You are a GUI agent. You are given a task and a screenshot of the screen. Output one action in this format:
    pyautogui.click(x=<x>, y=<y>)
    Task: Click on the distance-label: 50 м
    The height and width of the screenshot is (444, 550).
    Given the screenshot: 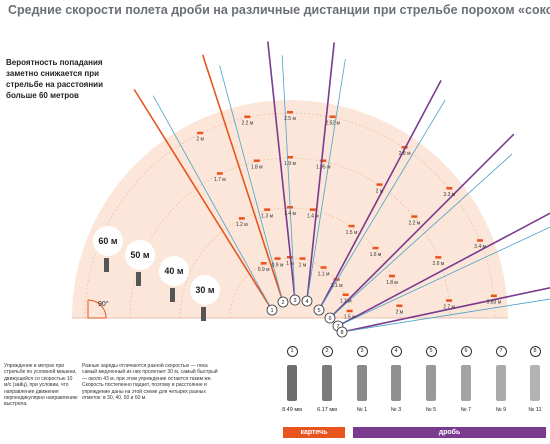 What is the action you would take?
    pyautogui.click(x=140, y=255)
    